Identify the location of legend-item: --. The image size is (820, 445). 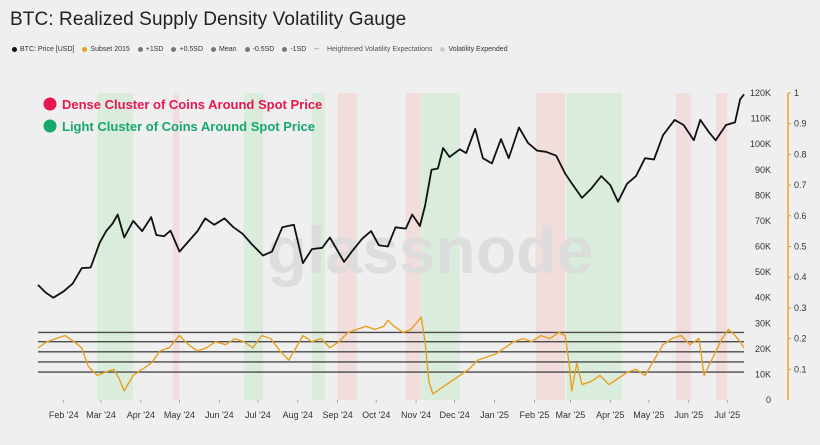
(316, 49).